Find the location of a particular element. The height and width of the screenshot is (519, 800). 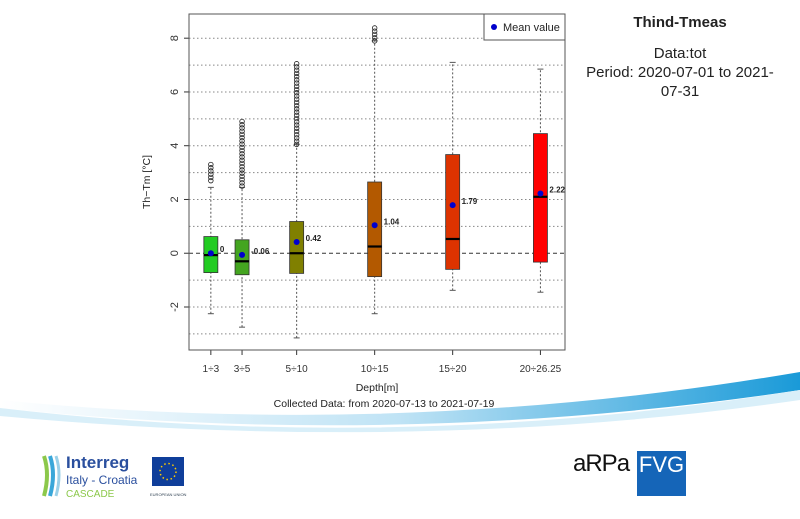

x-tick-label: 3÷5 is located at coordinates (242, 369).